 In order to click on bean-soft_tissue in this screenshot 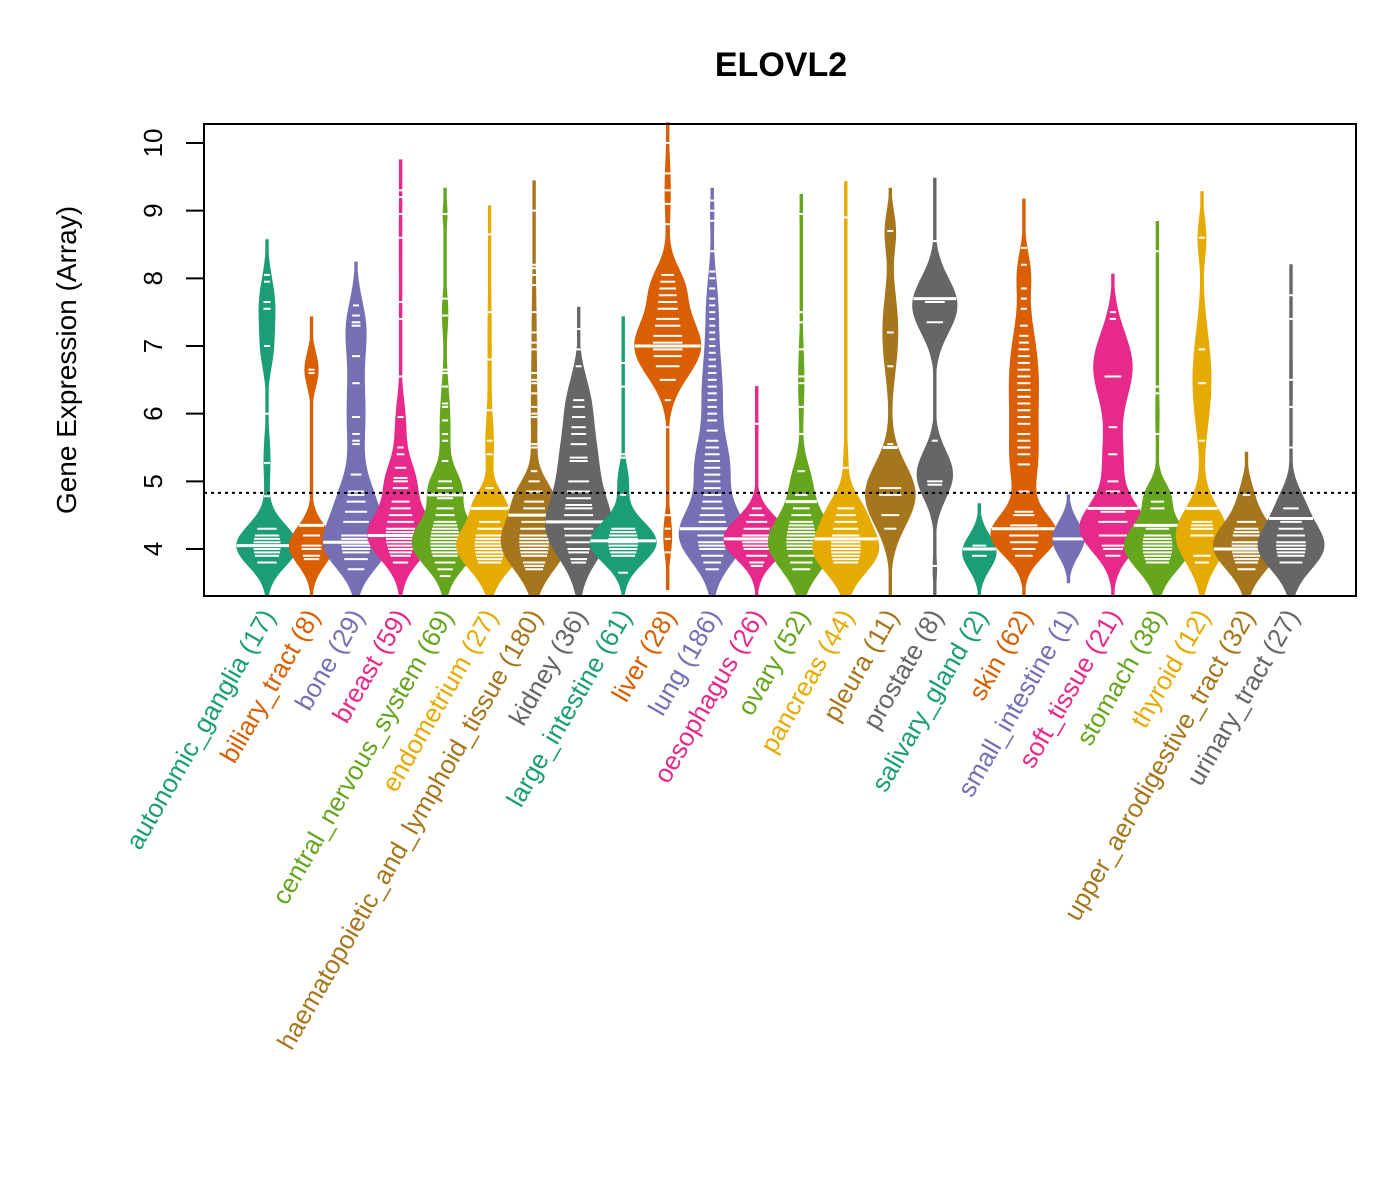, I will do `click(1113, 435)`.